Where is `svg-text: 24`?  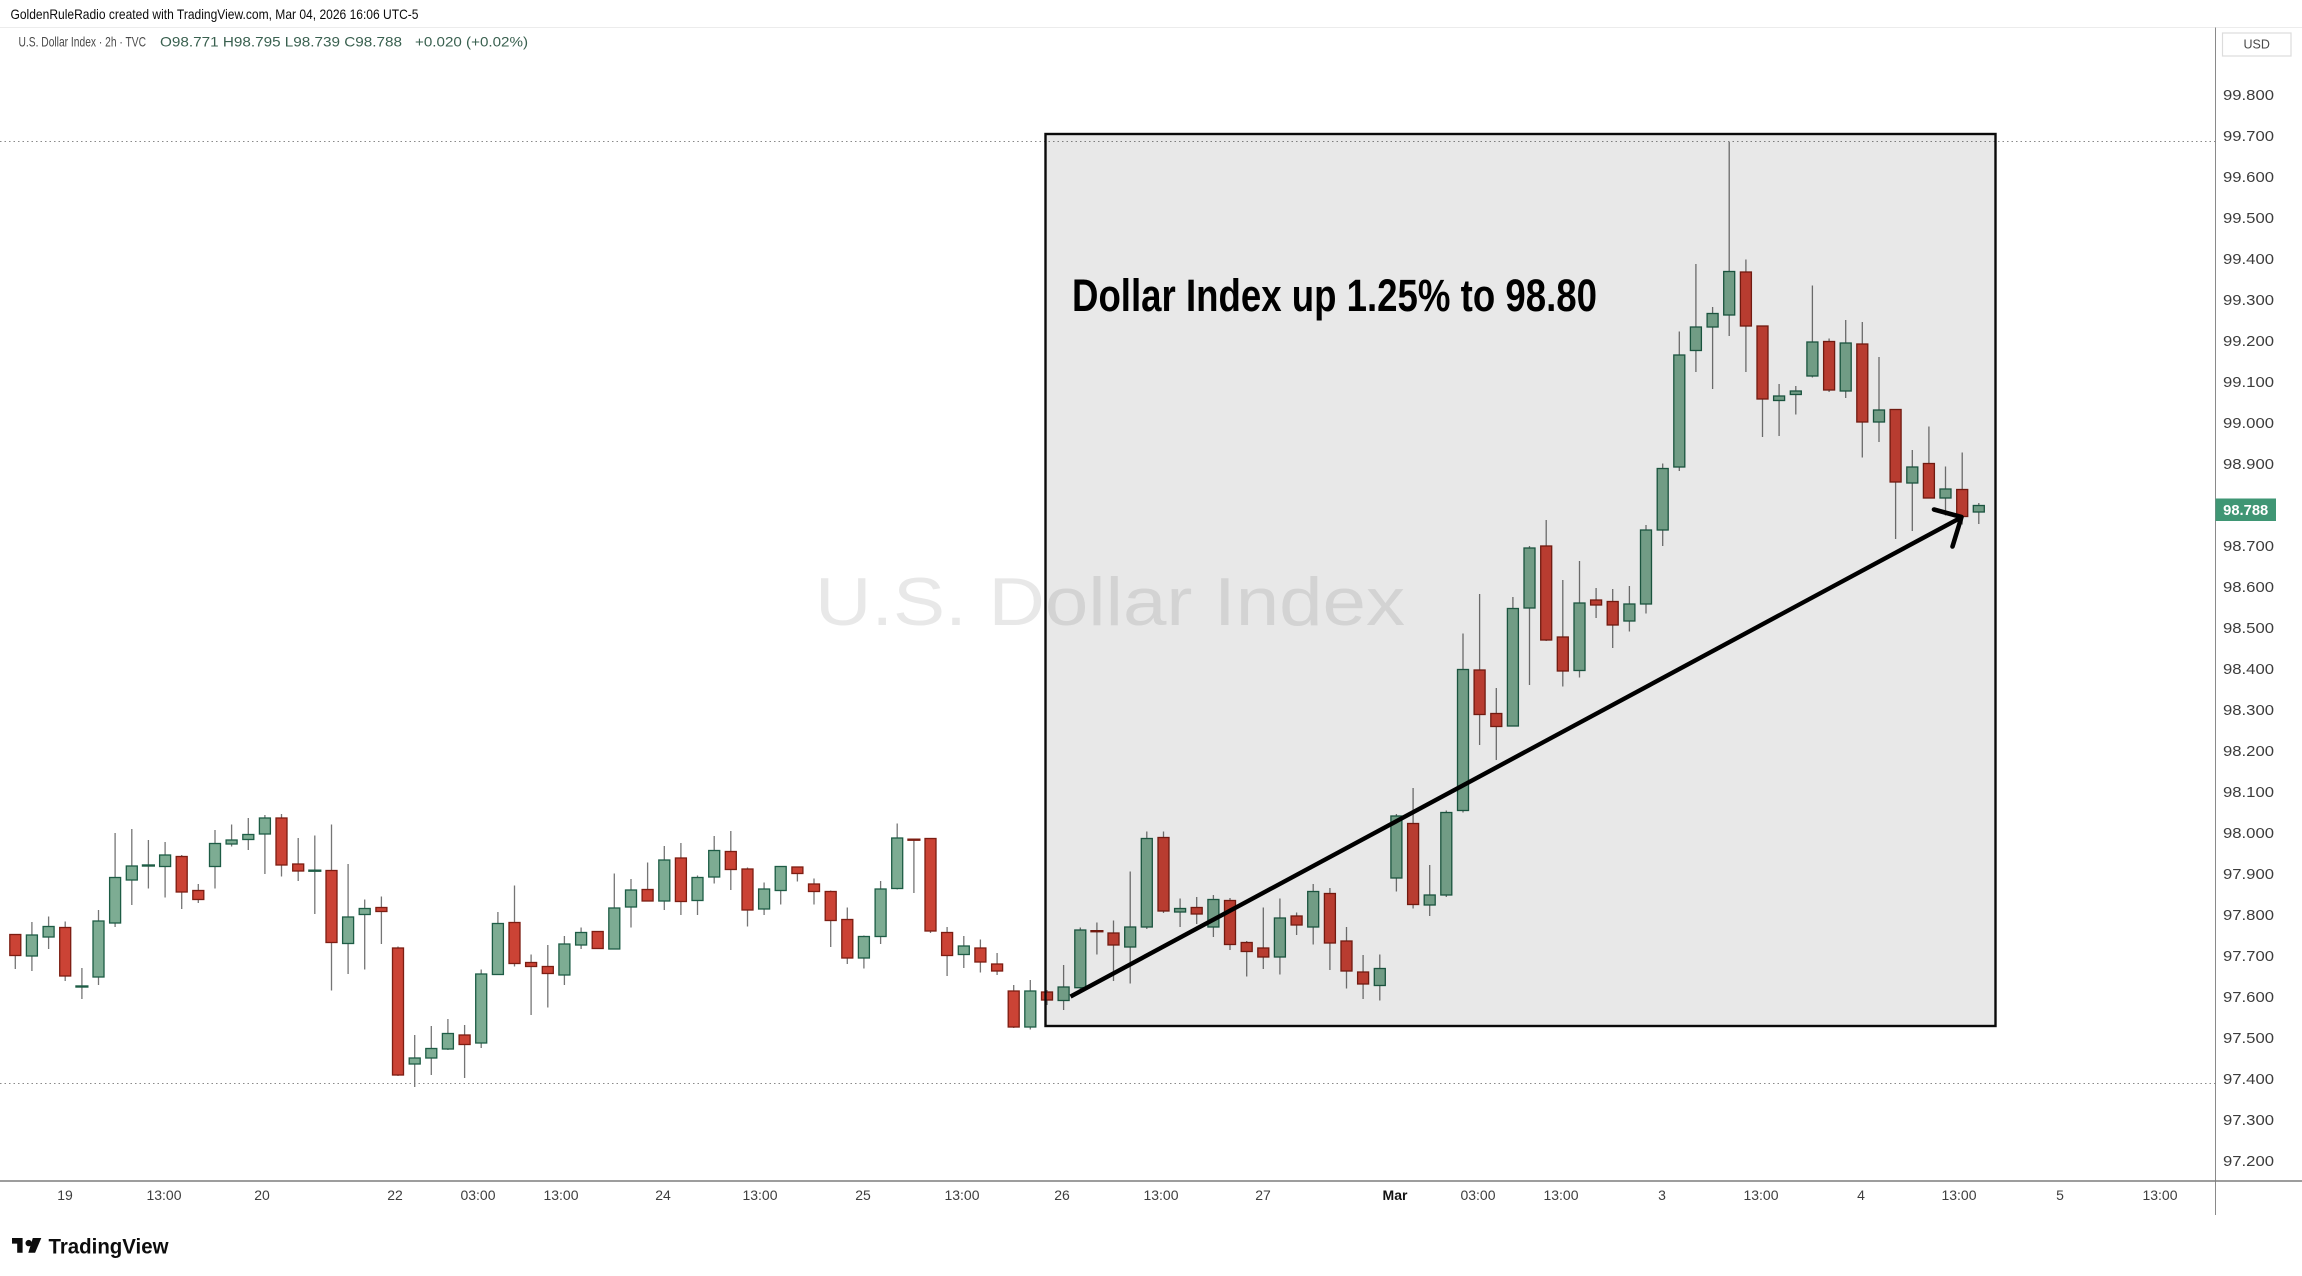 svg-text: 24 is located at coordinates (663, 1195).